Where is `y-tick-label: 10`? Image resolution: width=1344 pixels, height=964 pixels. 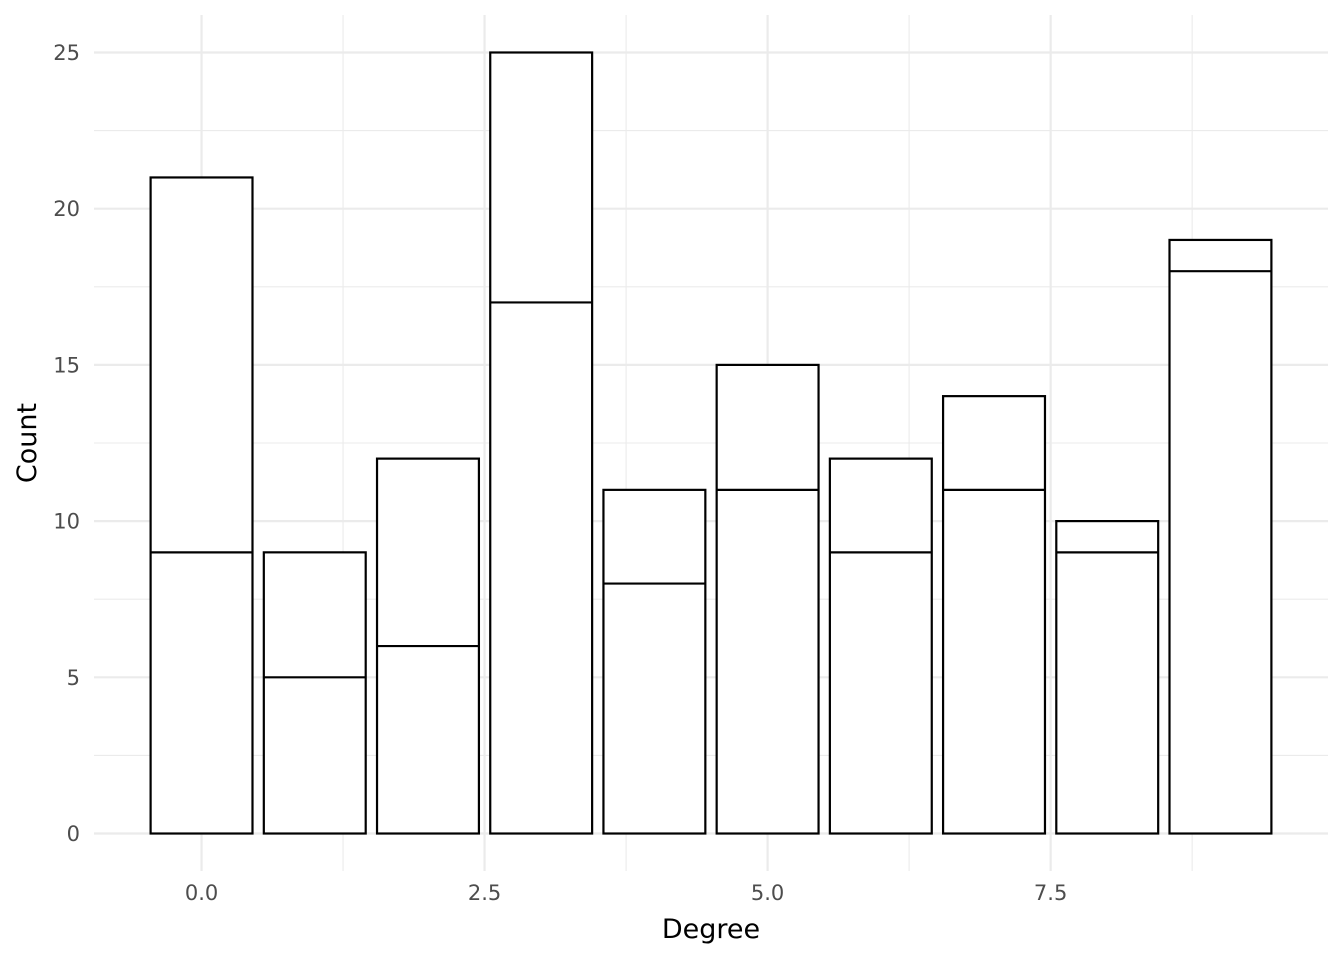
y-tick-label: 10 is located at coordinates (66, 522).